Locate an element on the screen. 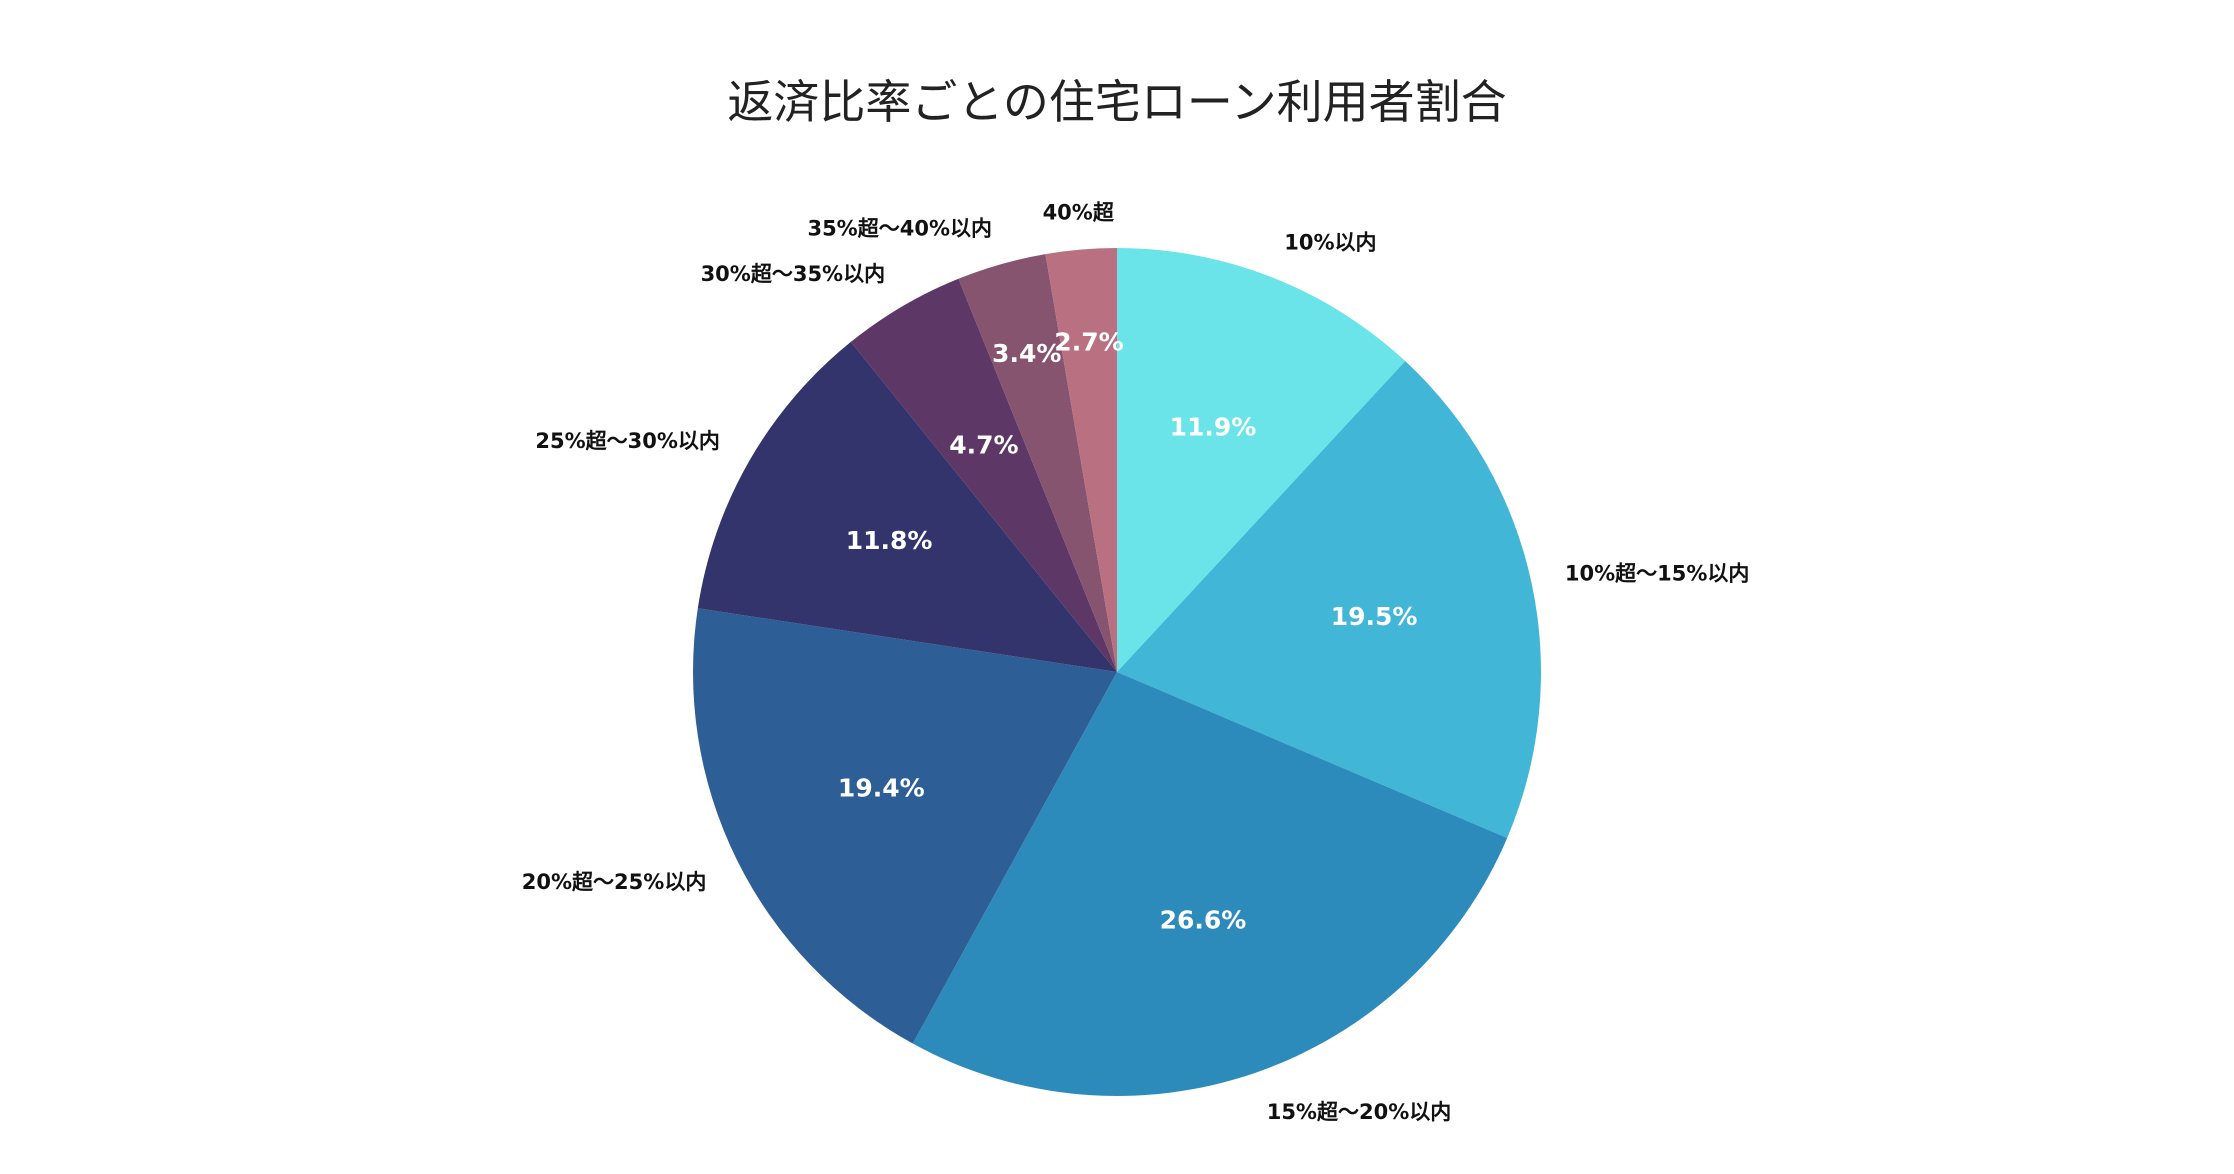 This screenshot has height=1174, width=2234. slice-value-label-3: 26.6% is located at coordinates (1203, 919).